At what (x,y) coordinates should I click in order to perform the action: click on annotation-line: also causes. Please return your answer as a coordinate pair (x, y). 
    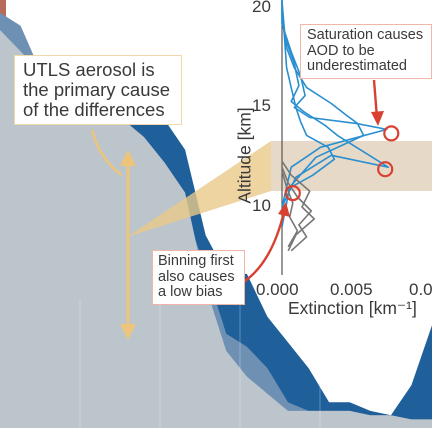
    Looking at the image, I should click on (196, 276).